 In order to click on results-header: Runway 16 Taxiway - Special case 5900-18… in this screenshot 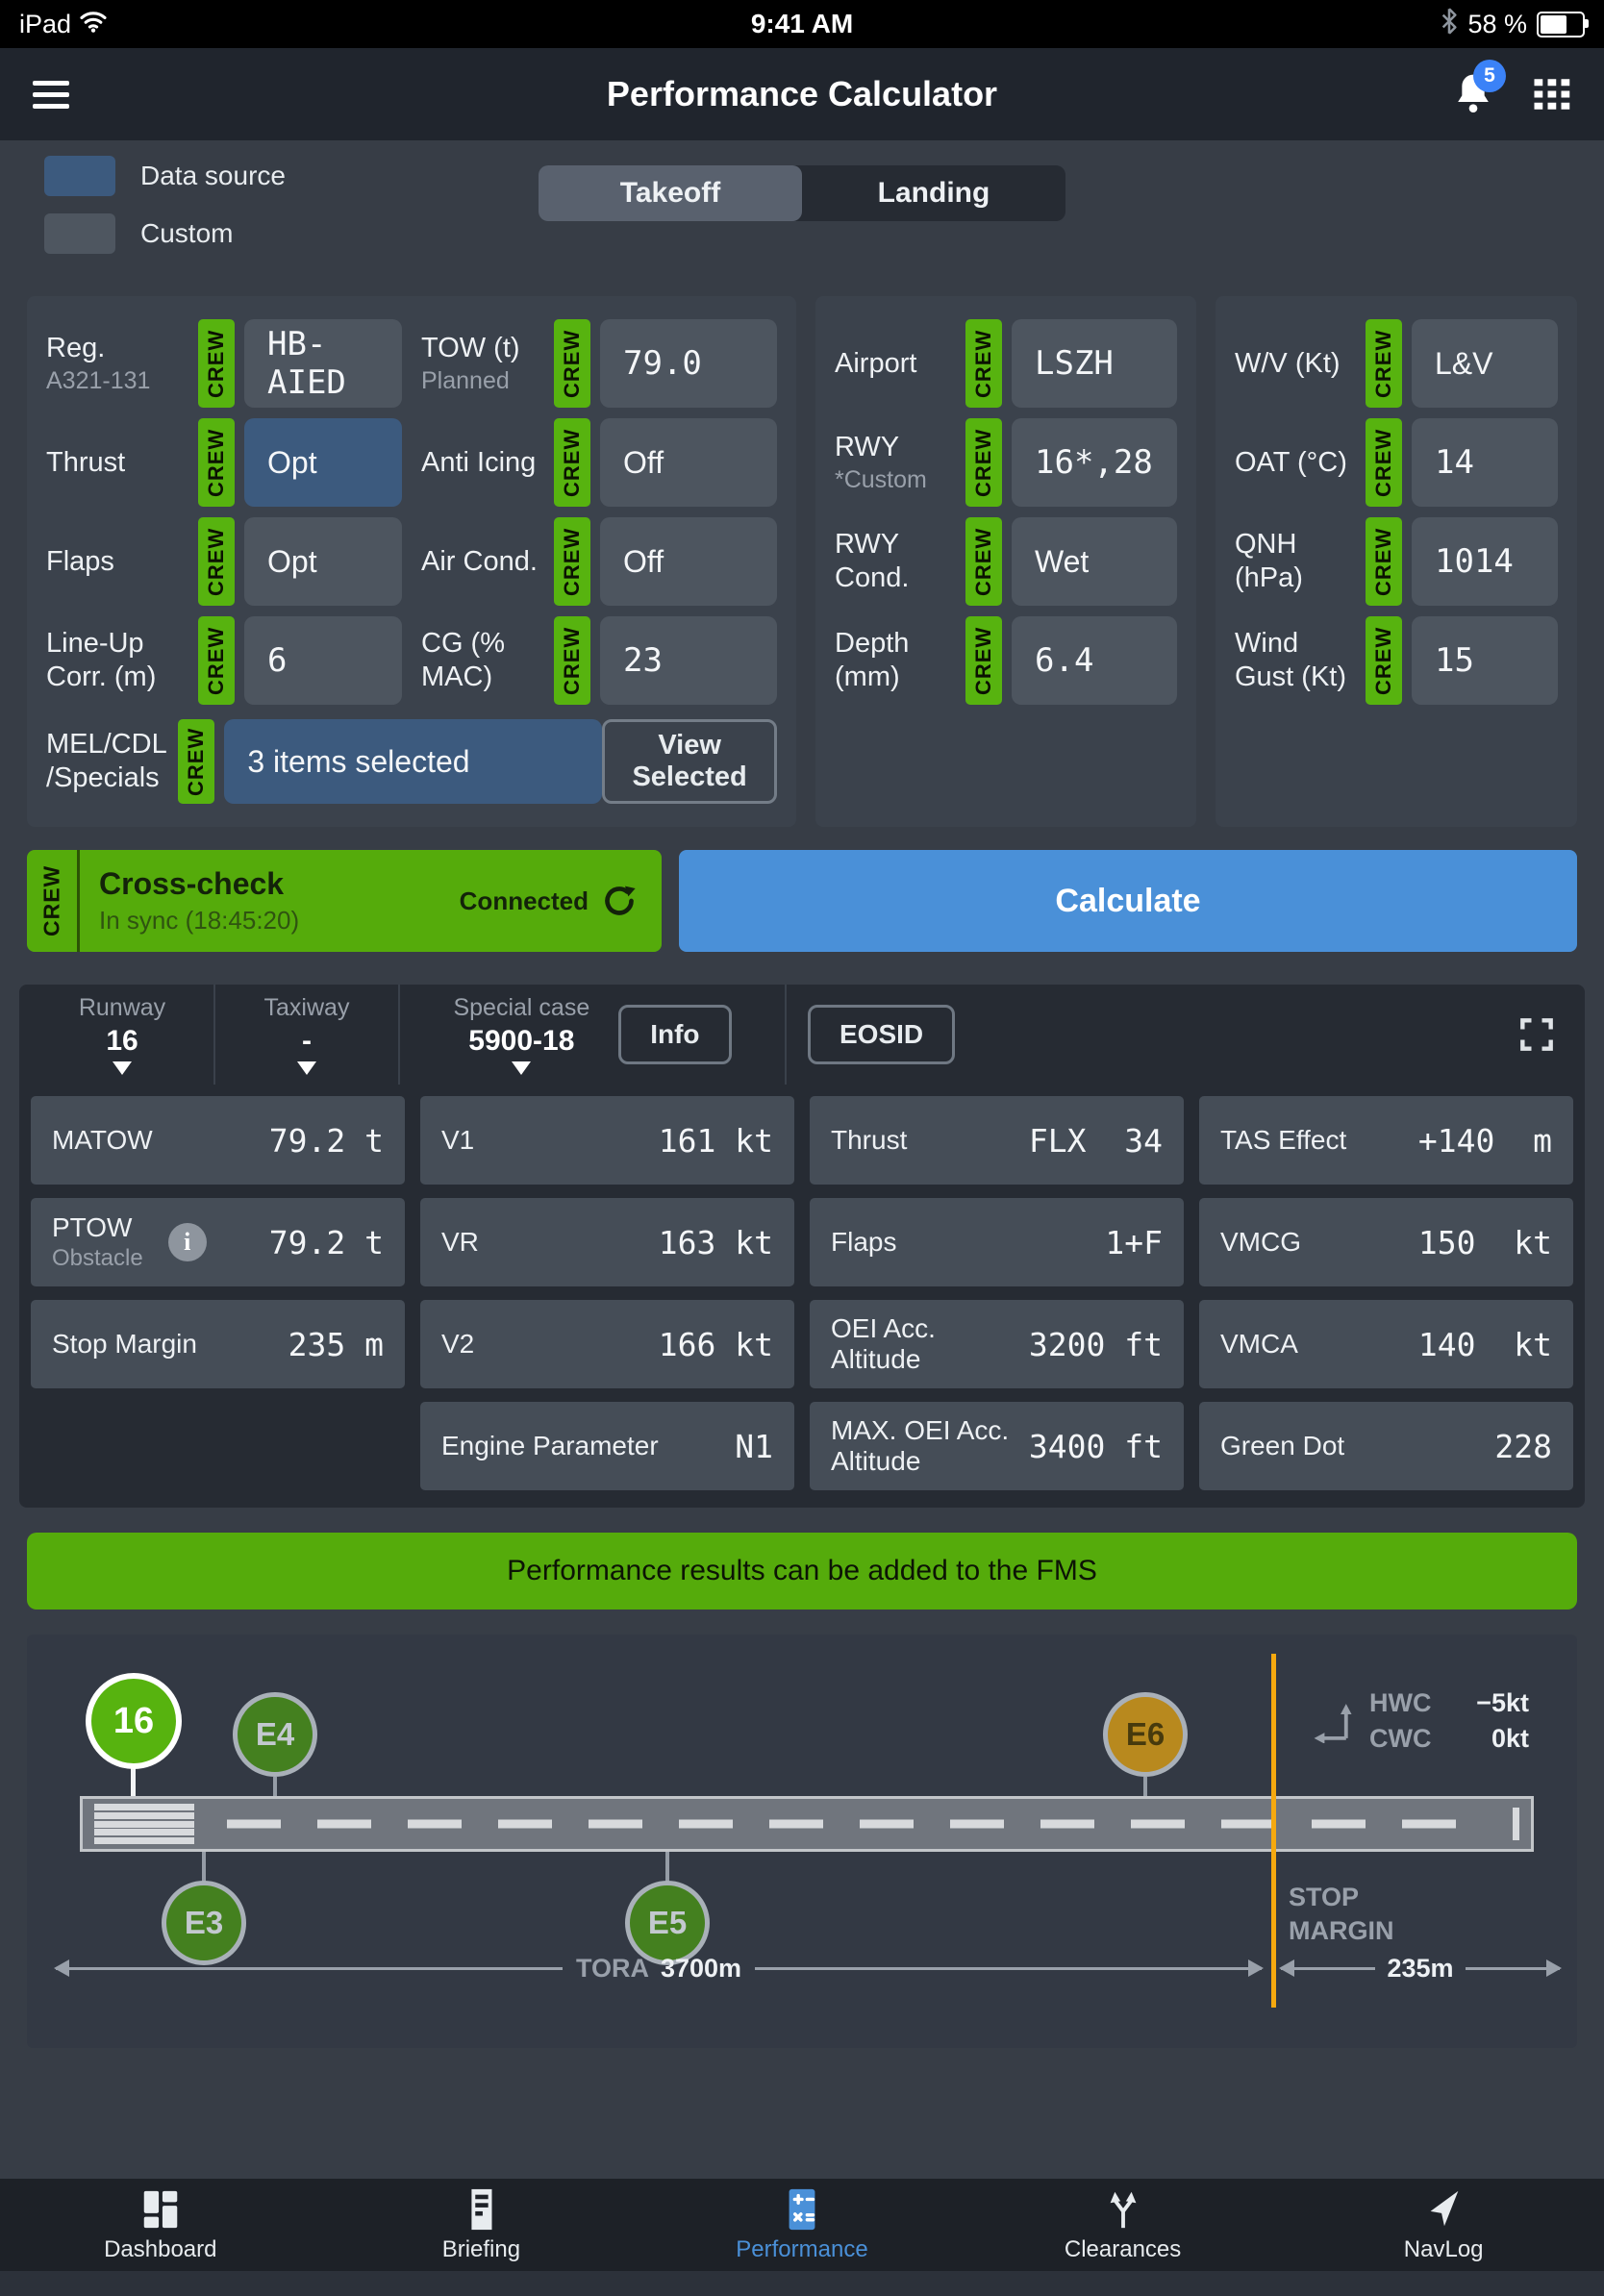, I will do `click(802, 1035)`.